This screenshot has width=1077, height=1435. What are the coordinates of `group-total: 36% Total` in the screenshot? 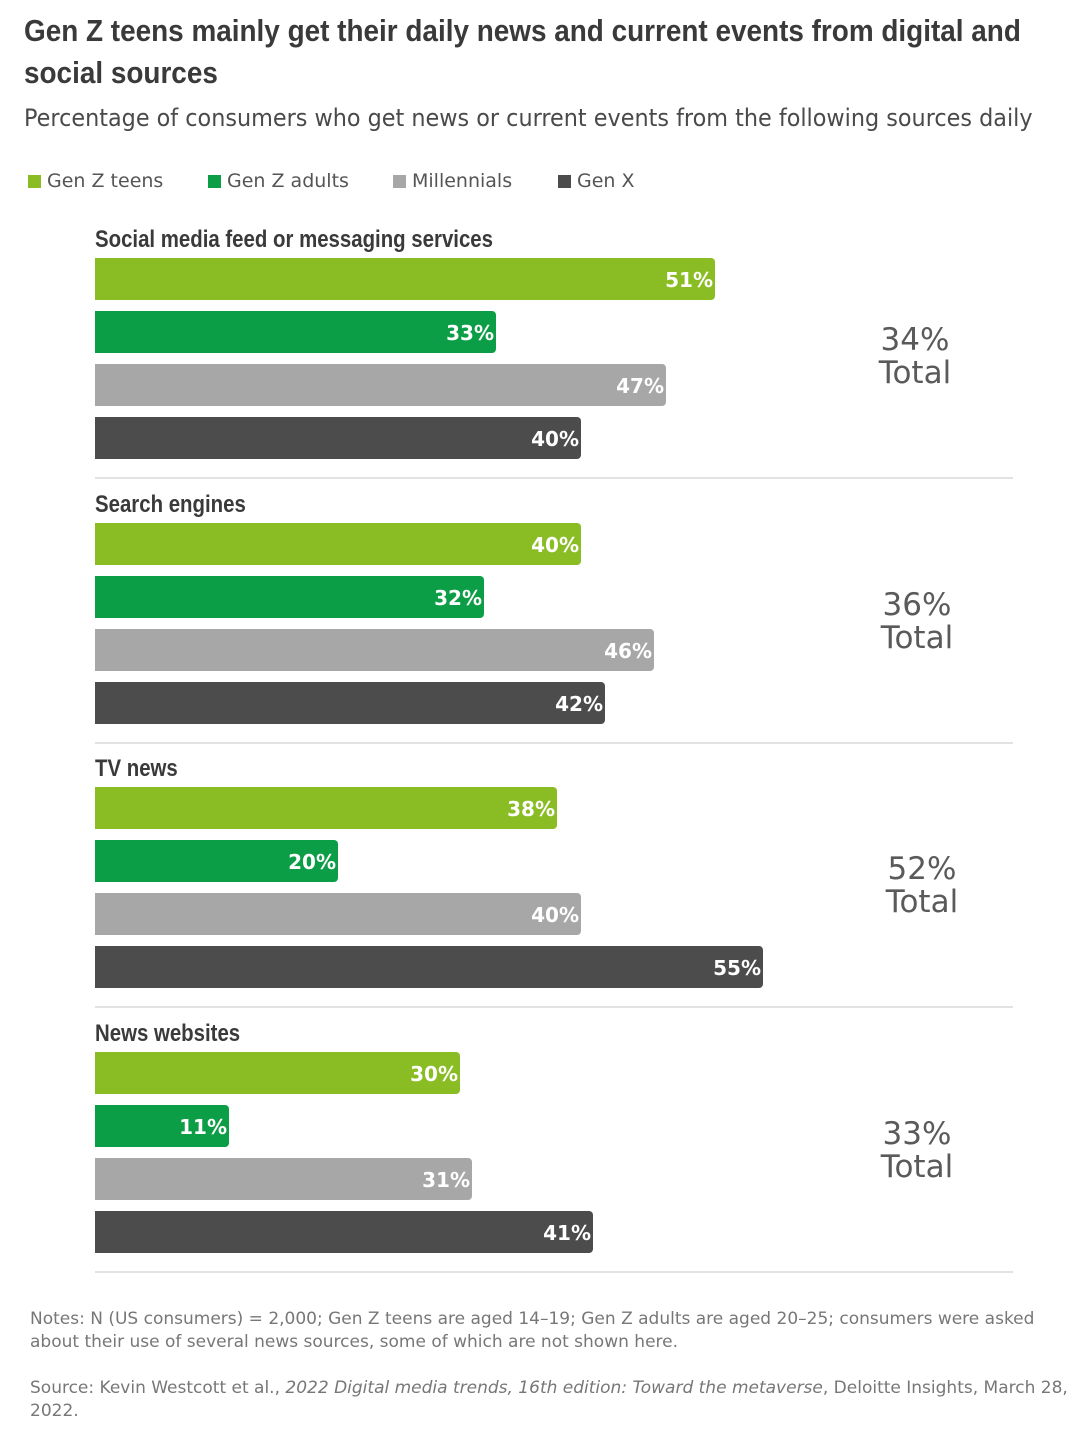 It's located at (917, 621).